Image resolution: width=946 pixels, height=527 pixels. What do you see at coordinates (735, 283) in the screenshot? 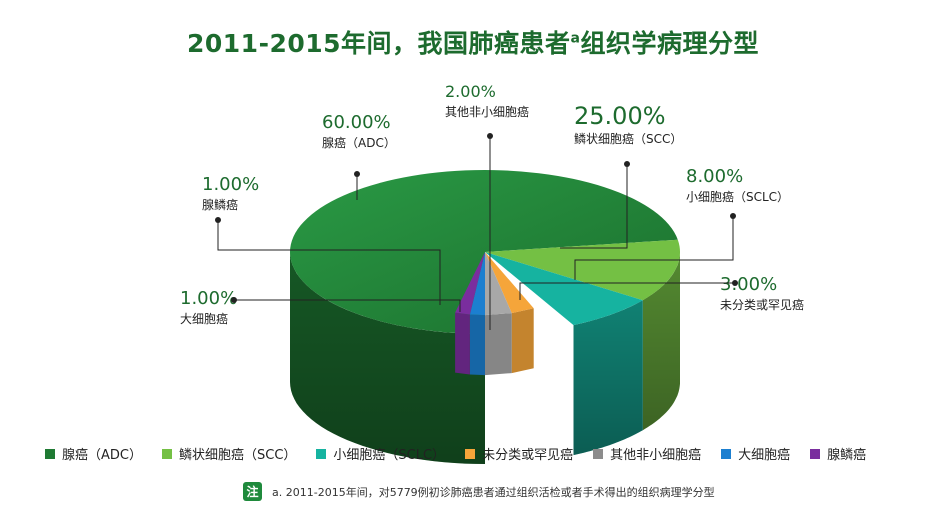
I see `leader-dot-rare` at bounding box center [735, 283].